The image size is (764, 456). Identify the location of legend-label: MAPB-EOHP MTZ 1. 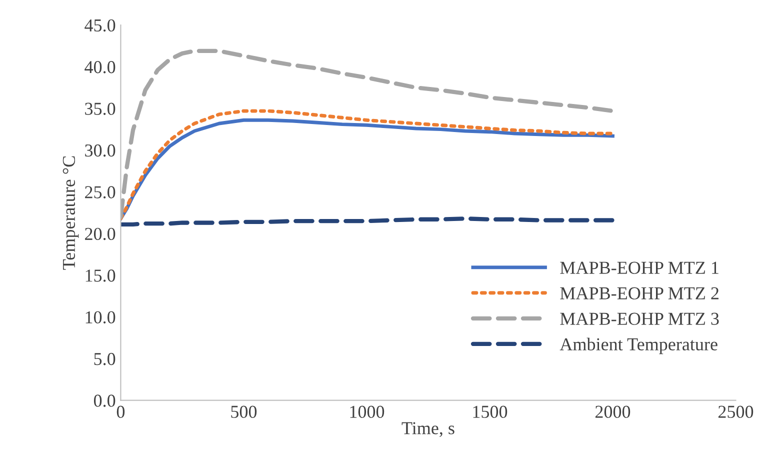
(639, 268).